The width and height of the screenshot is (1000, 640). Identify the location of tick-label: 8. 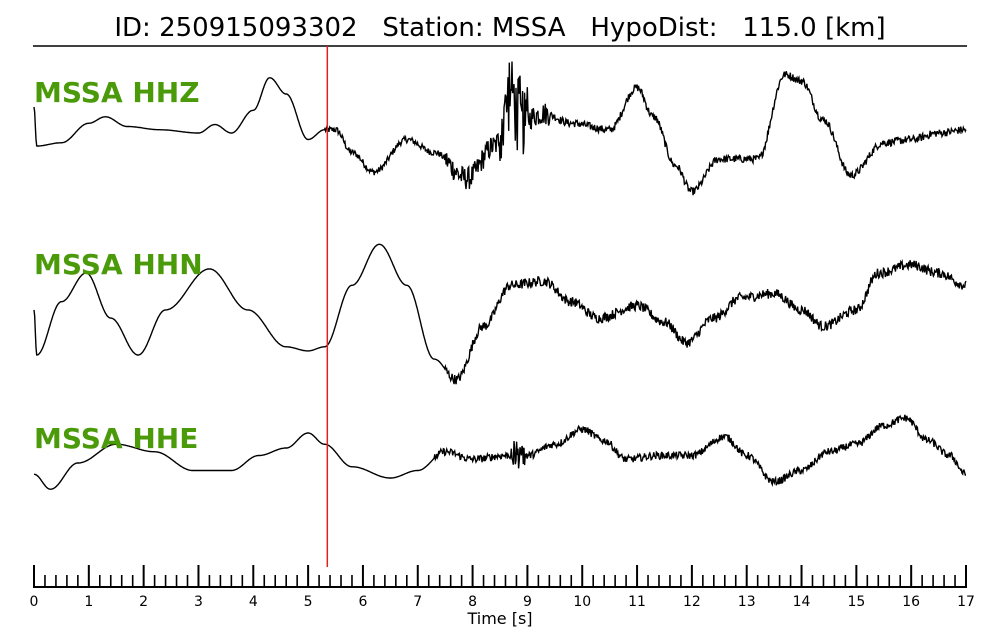
(472, 602).